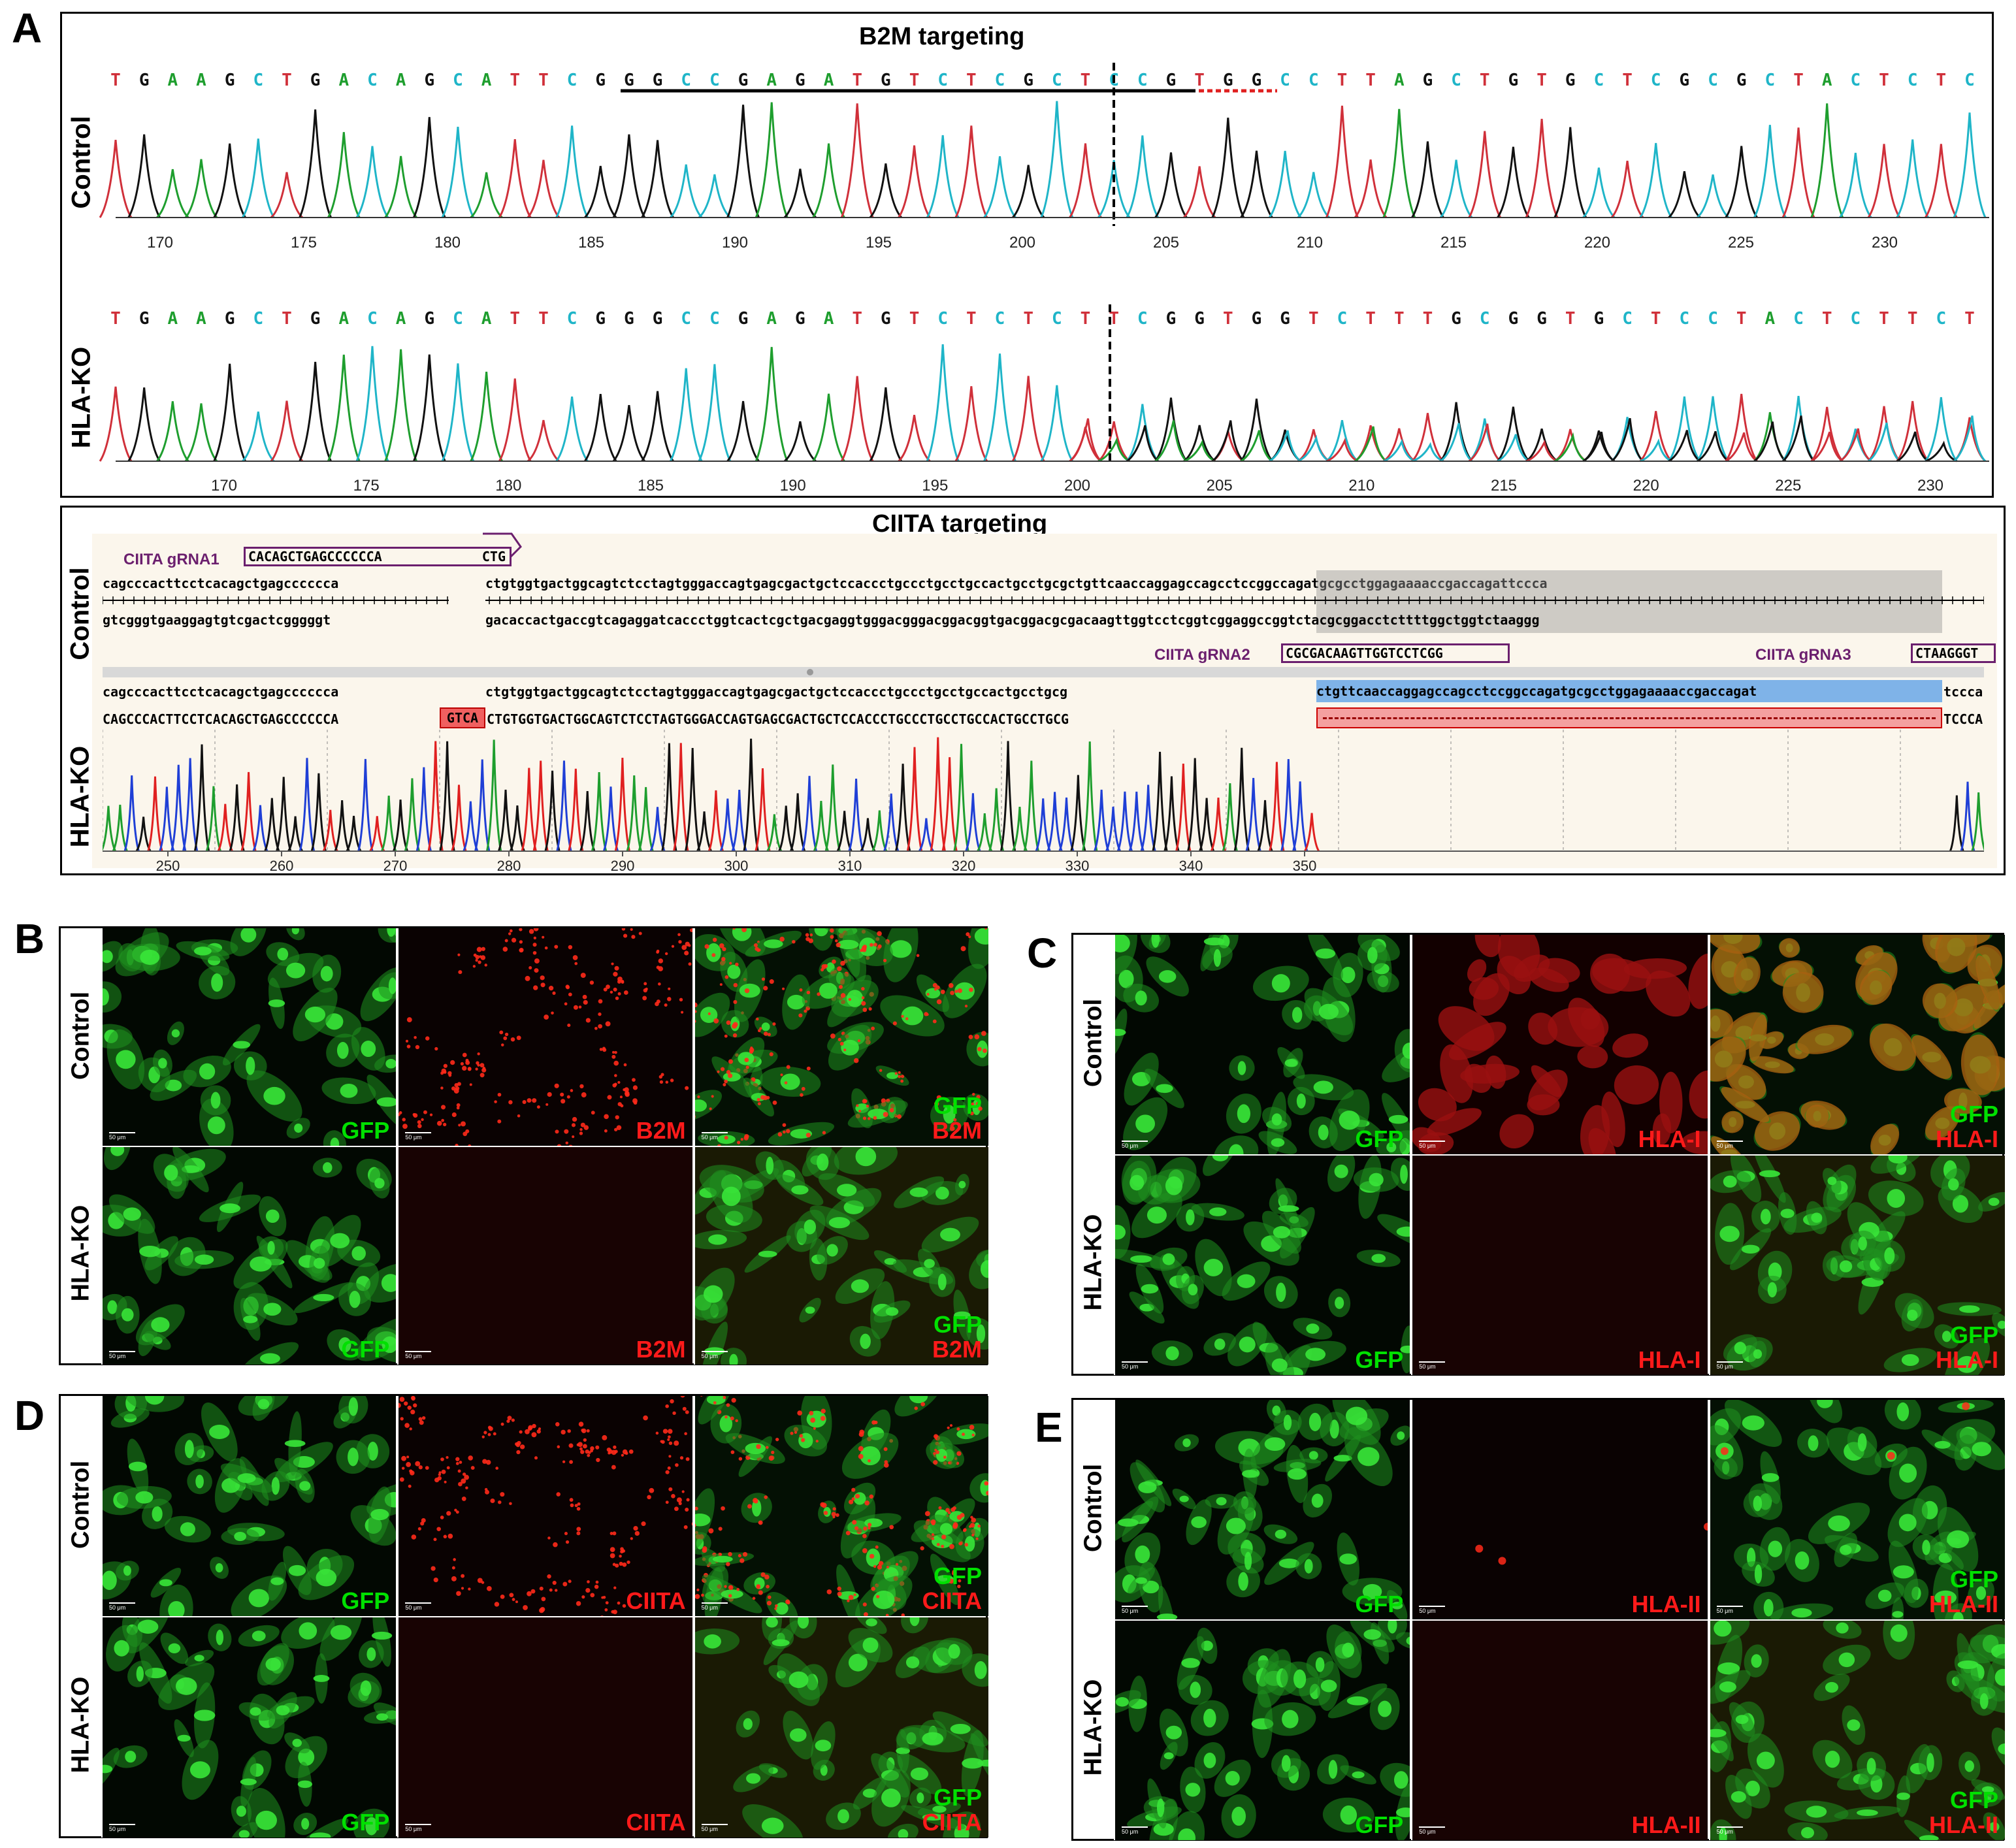 This screenshot has width=2016, height=1848. Describe the element at coordinates (81, 1035) in the screenshot. I see `row-label-ctrl: Control` at that location.